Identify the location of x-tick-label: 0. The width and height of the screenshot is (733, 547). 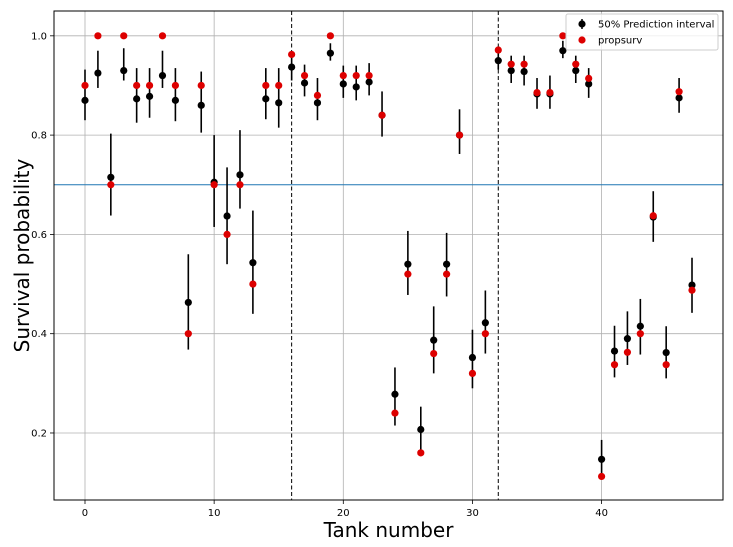
(85, 513).